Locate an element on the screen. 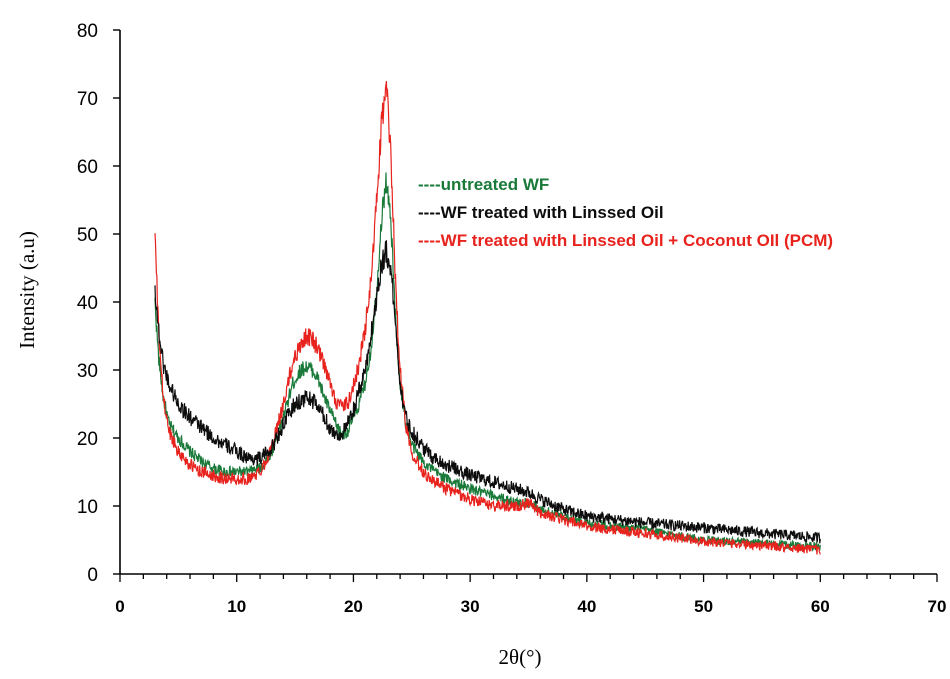 The width and height of the screenshot is (950, 679). x-tick-label: 40 is located at coordinates (586, 606).